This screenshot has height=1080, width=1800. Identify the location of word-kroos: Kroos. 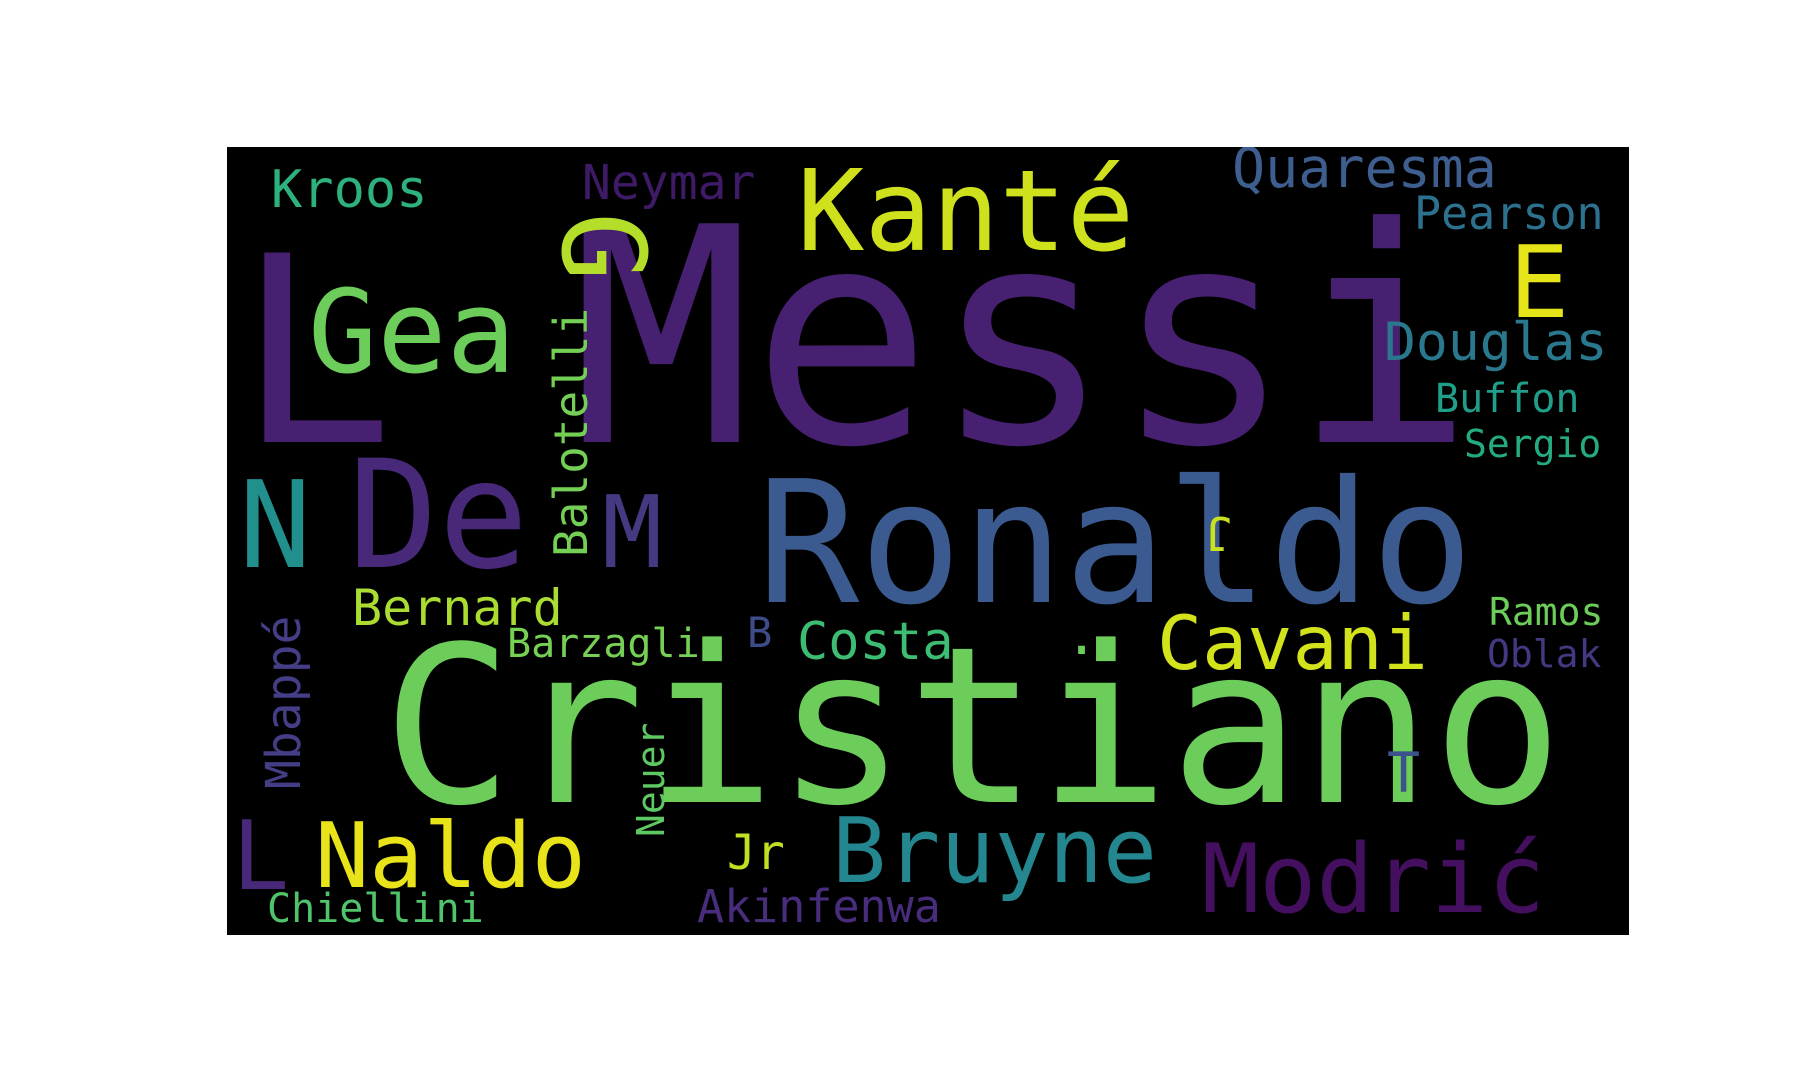
(349, 190).